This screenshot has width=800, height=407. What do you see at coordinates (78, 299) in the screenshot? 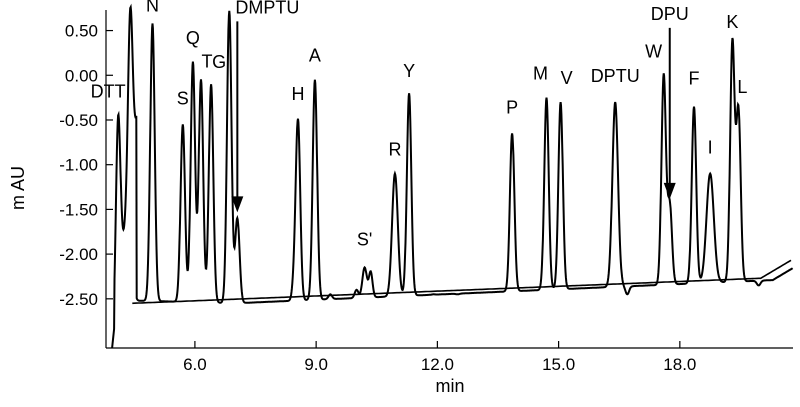
I see `y-tick-label: -2.50` at bounding box center [78, 299].